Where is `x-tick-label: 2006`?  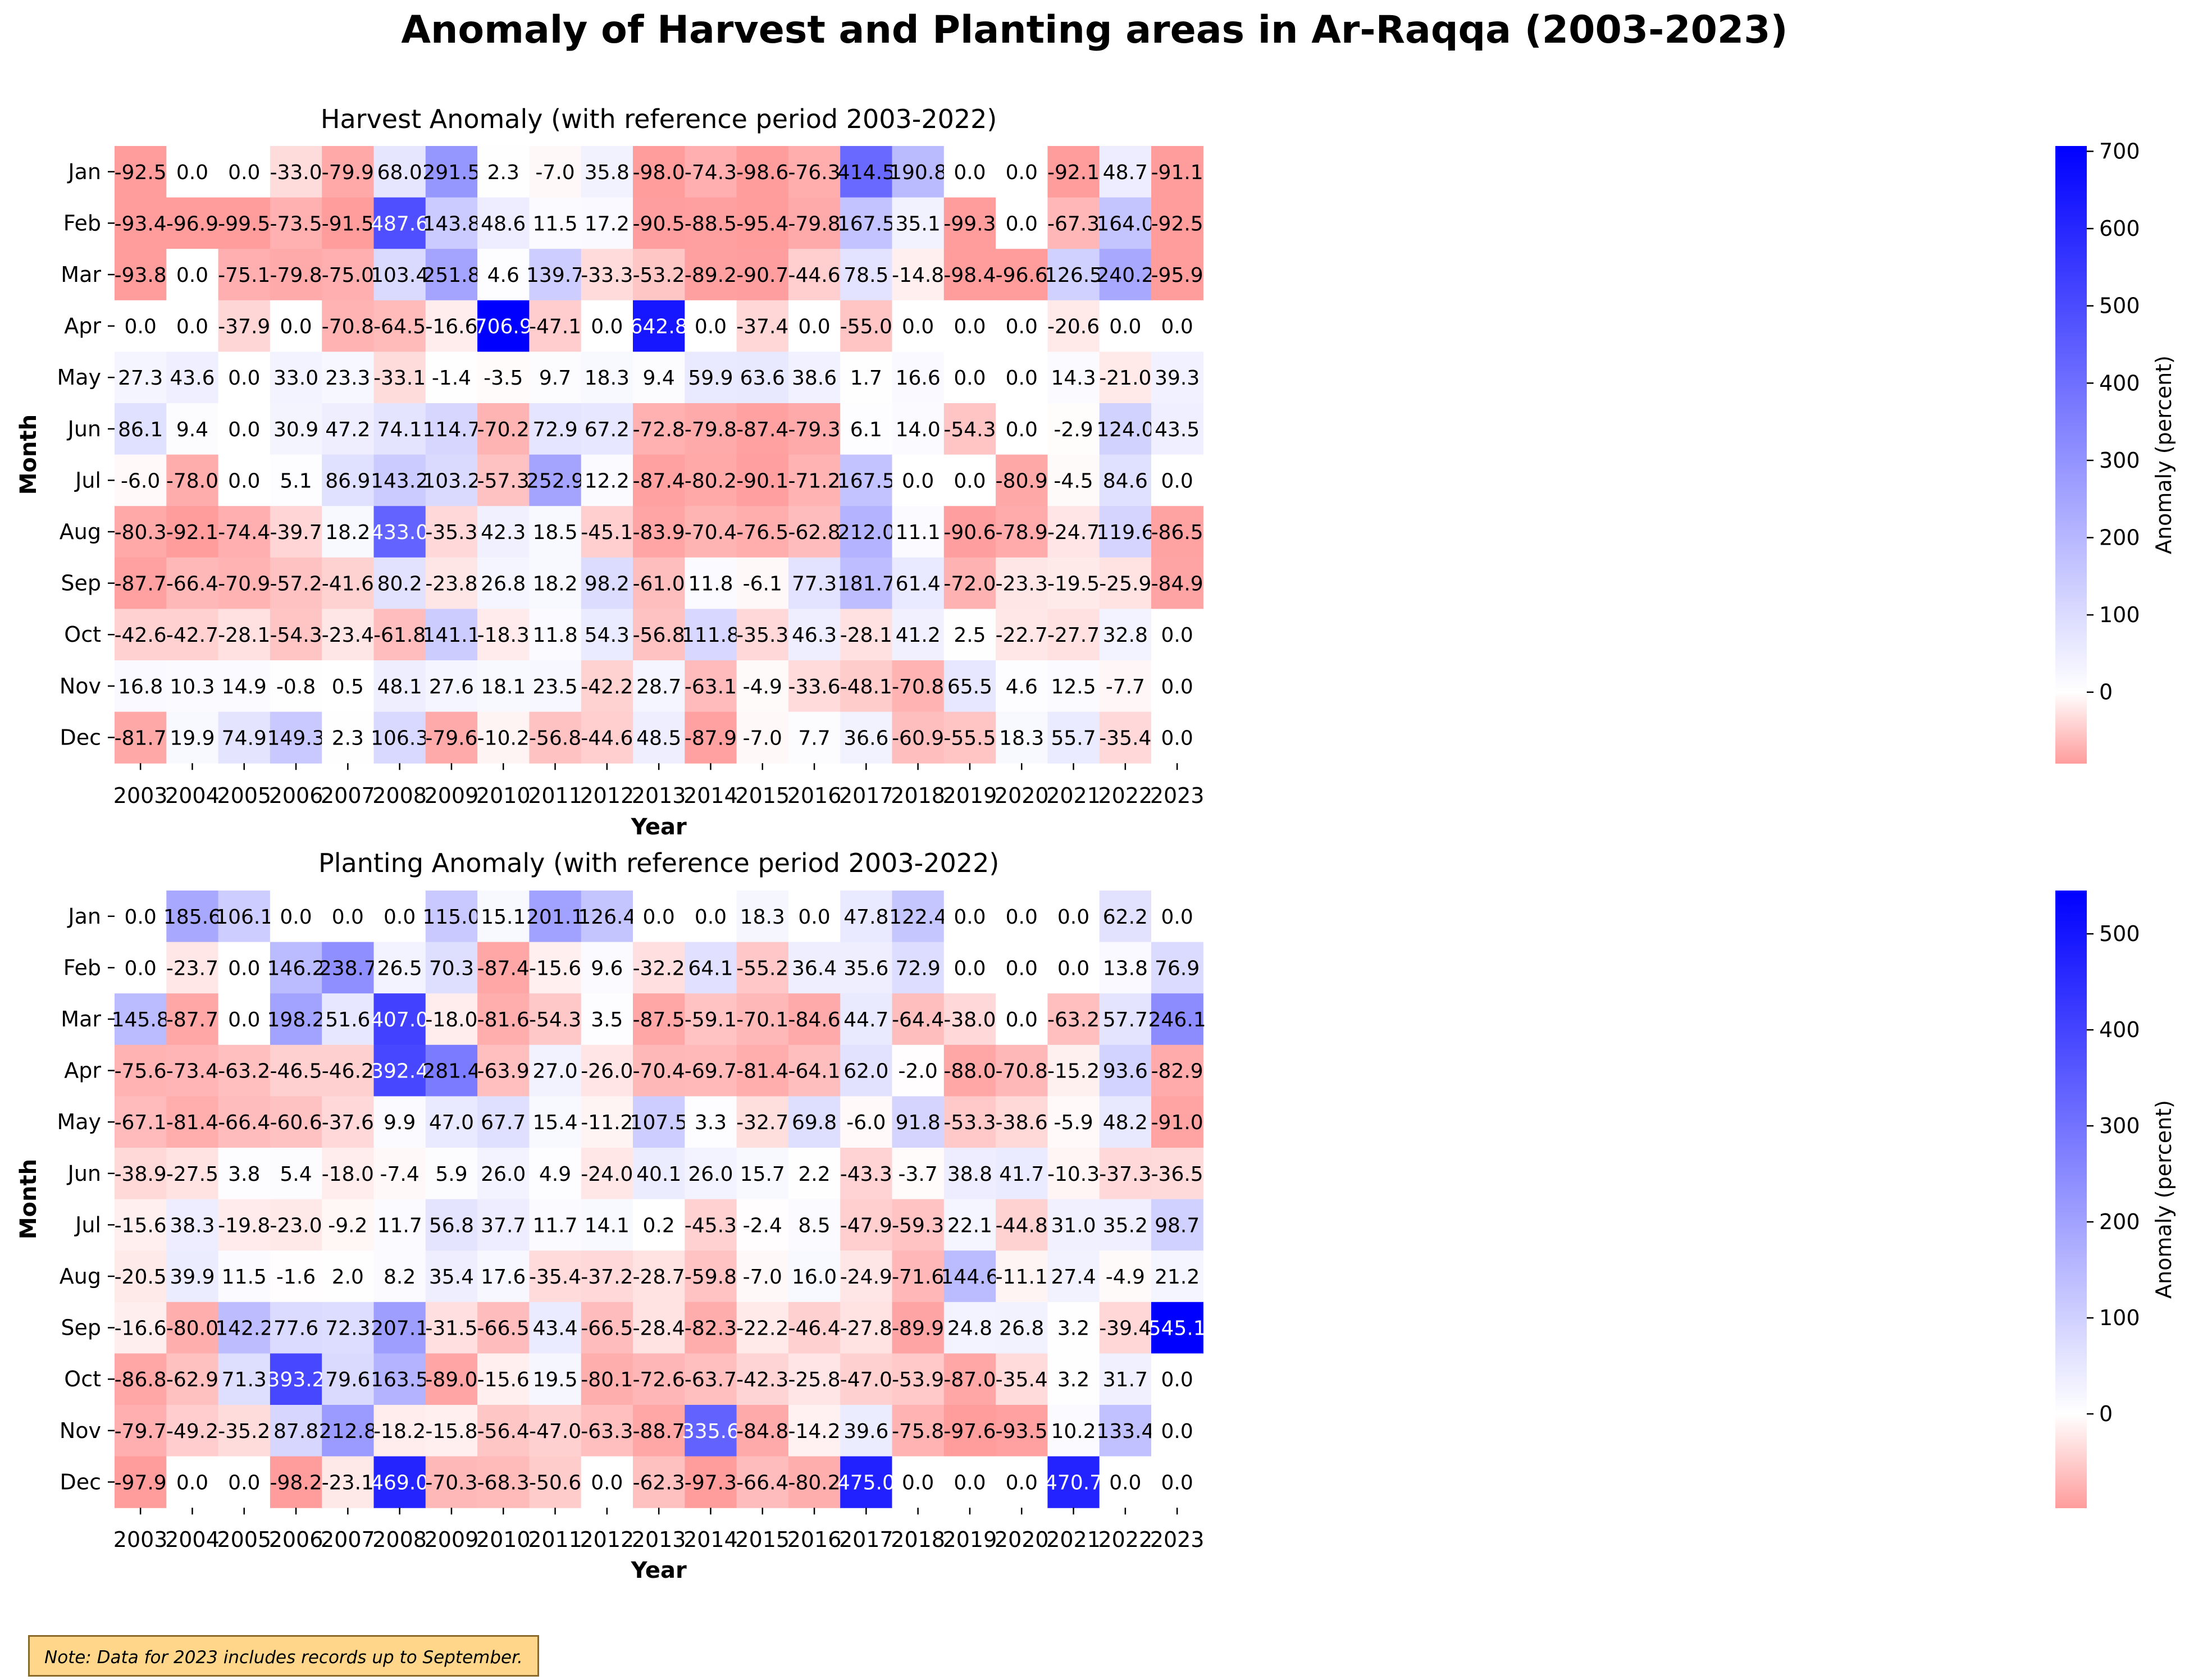 x-tick-label: 2006 is located at coordinates (296, 795).